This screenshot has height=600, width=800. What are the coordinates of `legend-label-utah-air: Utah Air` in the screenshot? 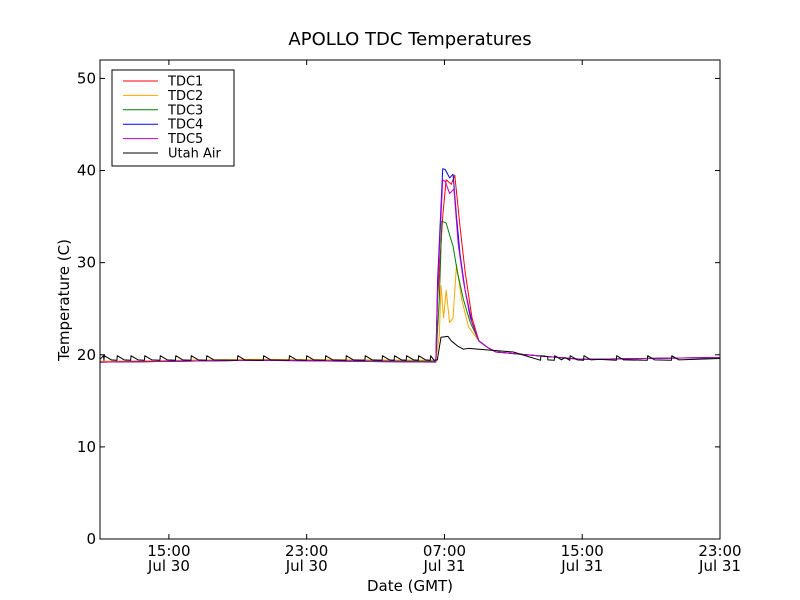 It's located at (194, 154).